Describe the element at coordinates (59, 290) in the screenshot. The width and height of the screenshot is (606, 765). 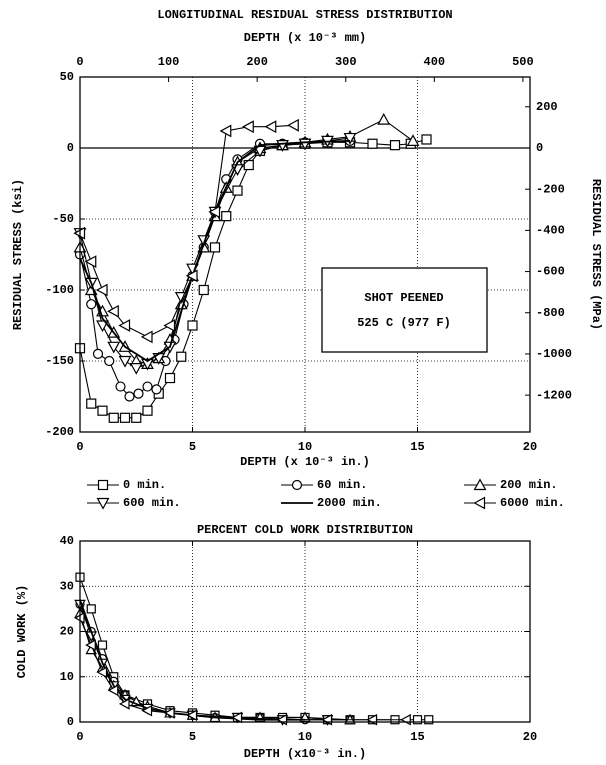
I see `y-tick-label: -100` at that location.